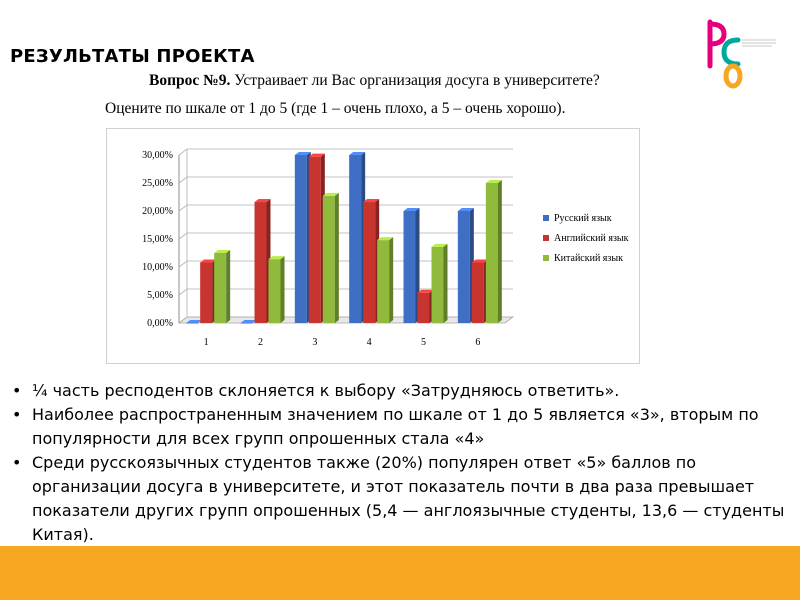 The image size is (800, 600). I want to click on y-tick-label: 15,00%, so click(157, 239).